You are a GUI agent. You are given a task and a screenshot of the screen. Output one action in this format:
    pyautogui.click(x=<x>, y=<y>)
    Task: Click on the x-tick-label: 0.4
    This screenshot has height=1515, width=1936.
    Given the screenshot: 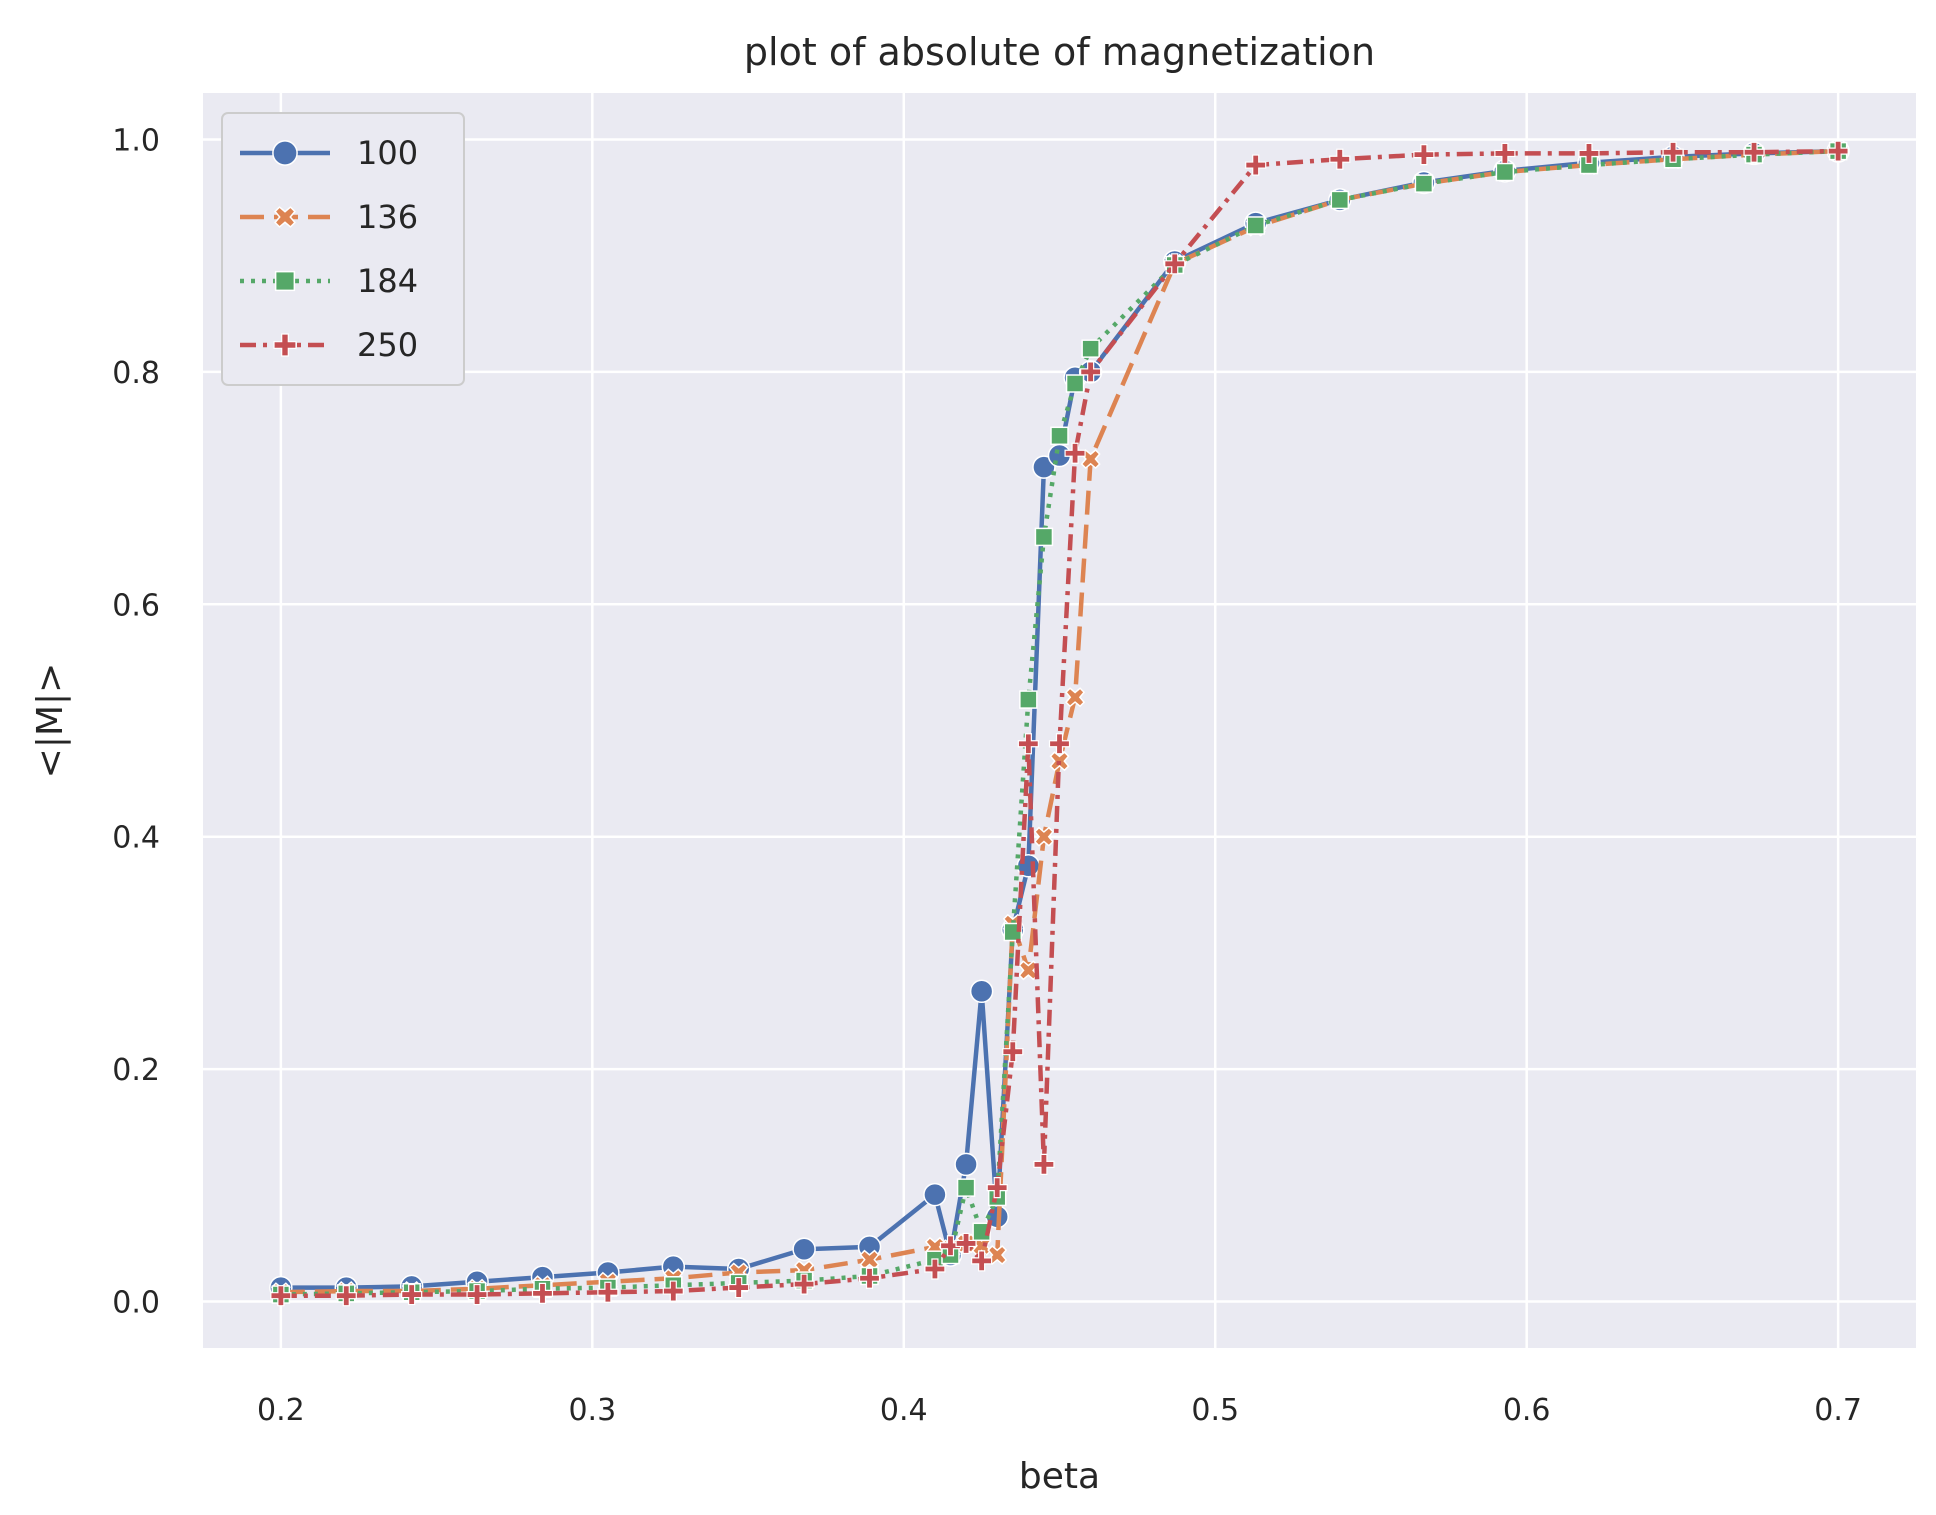 What is the action you would take?
    pyautogui.click(x=904, y=1410)
    